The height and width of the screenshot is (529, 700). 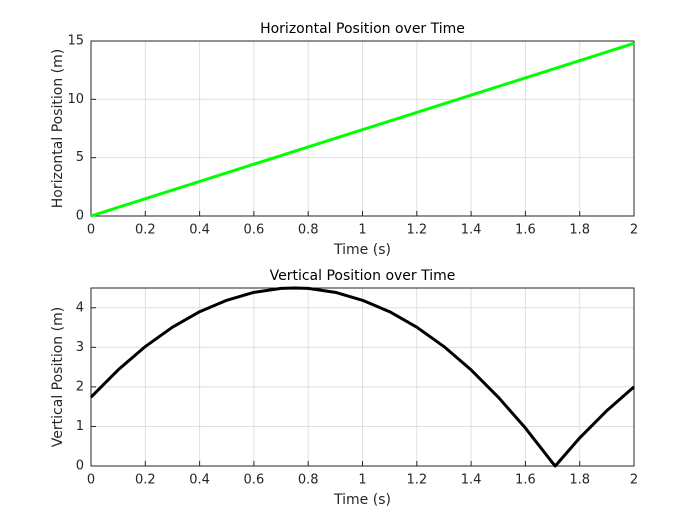 I want to click on y-tick-label: 3, so click(x=80, y=347).